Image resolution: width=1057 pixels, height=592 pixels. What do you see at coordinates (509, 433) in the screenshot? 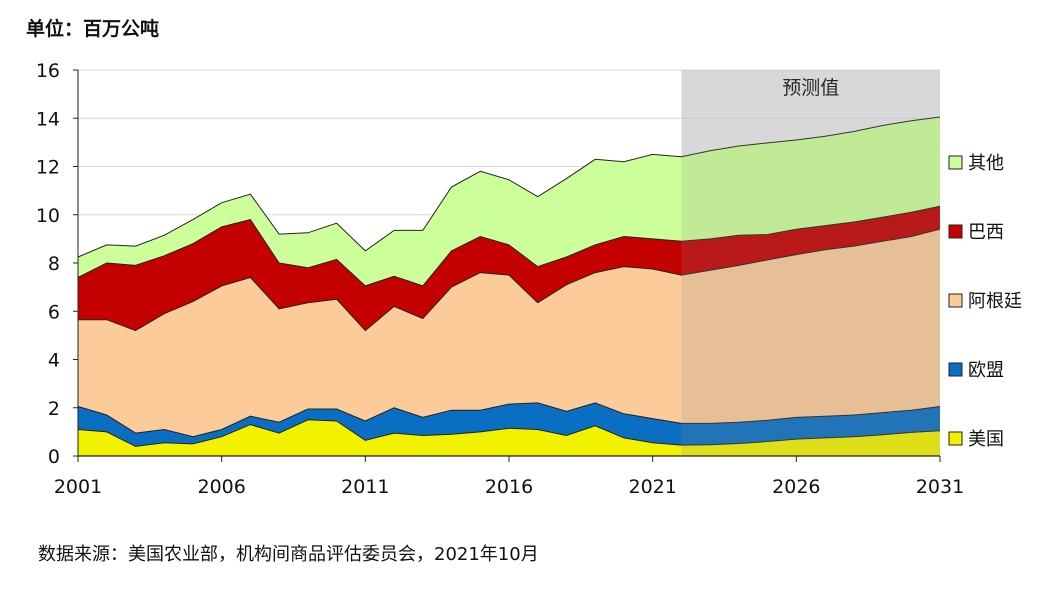
I see `area-edge-美国` at bounding box center [509, 433].